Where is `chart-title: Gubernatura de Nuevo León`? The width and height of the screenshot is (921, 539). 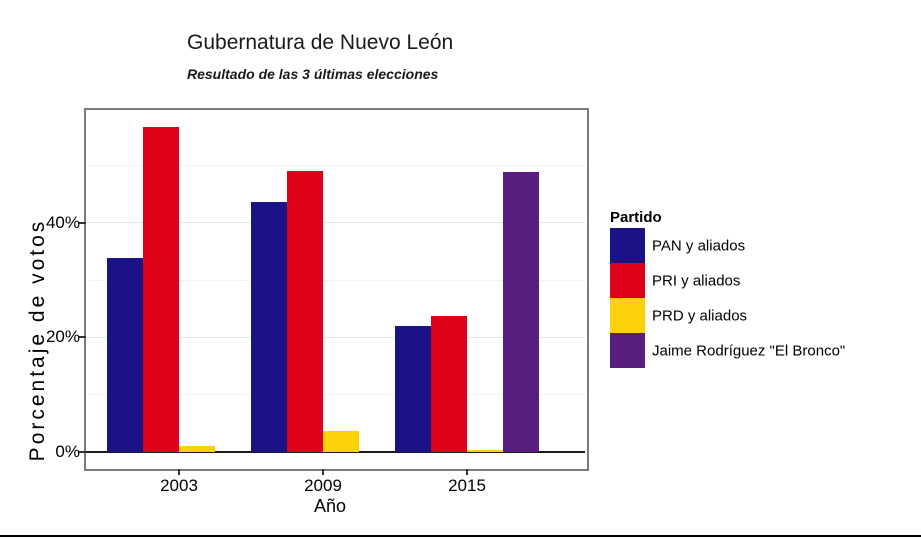
chart-title: Gubernatura de Nuevo León is located at coordinates (320, 42).